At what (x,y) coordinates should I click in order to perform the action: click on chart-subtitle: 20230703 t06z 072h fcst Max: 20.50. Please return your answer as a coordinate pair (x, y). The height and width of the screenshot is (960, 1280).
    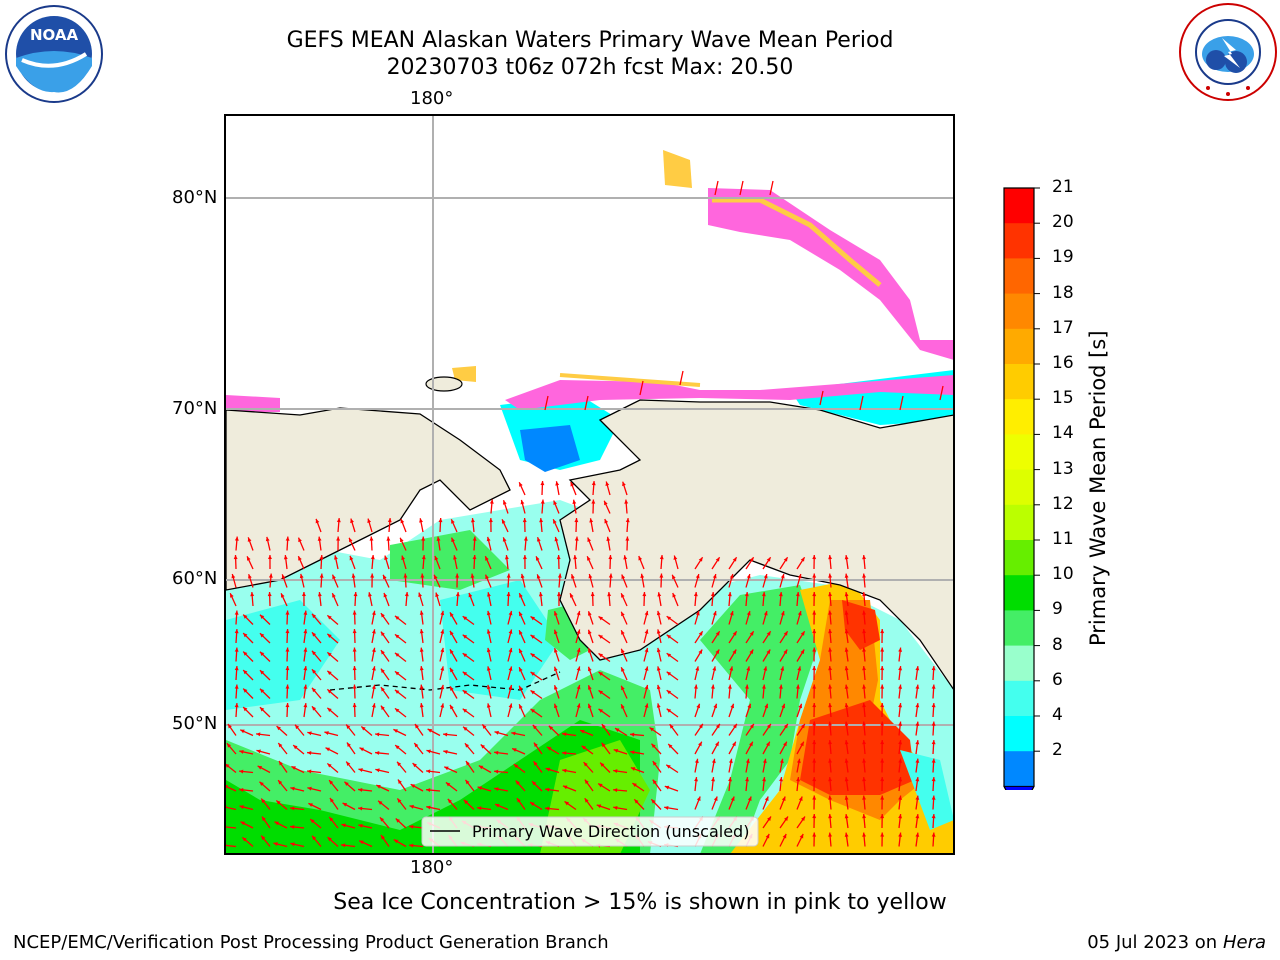
    Looking at the image, I should click on (590, 67).